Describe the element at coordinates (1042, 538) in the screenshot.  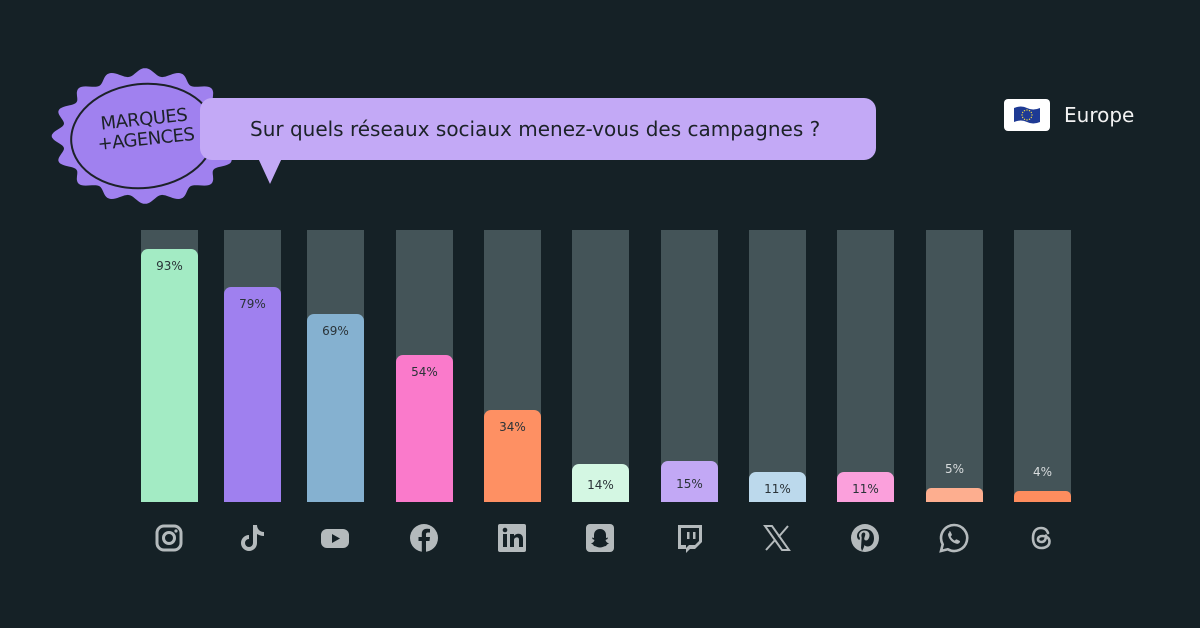
I see `threads-icon` at that location.